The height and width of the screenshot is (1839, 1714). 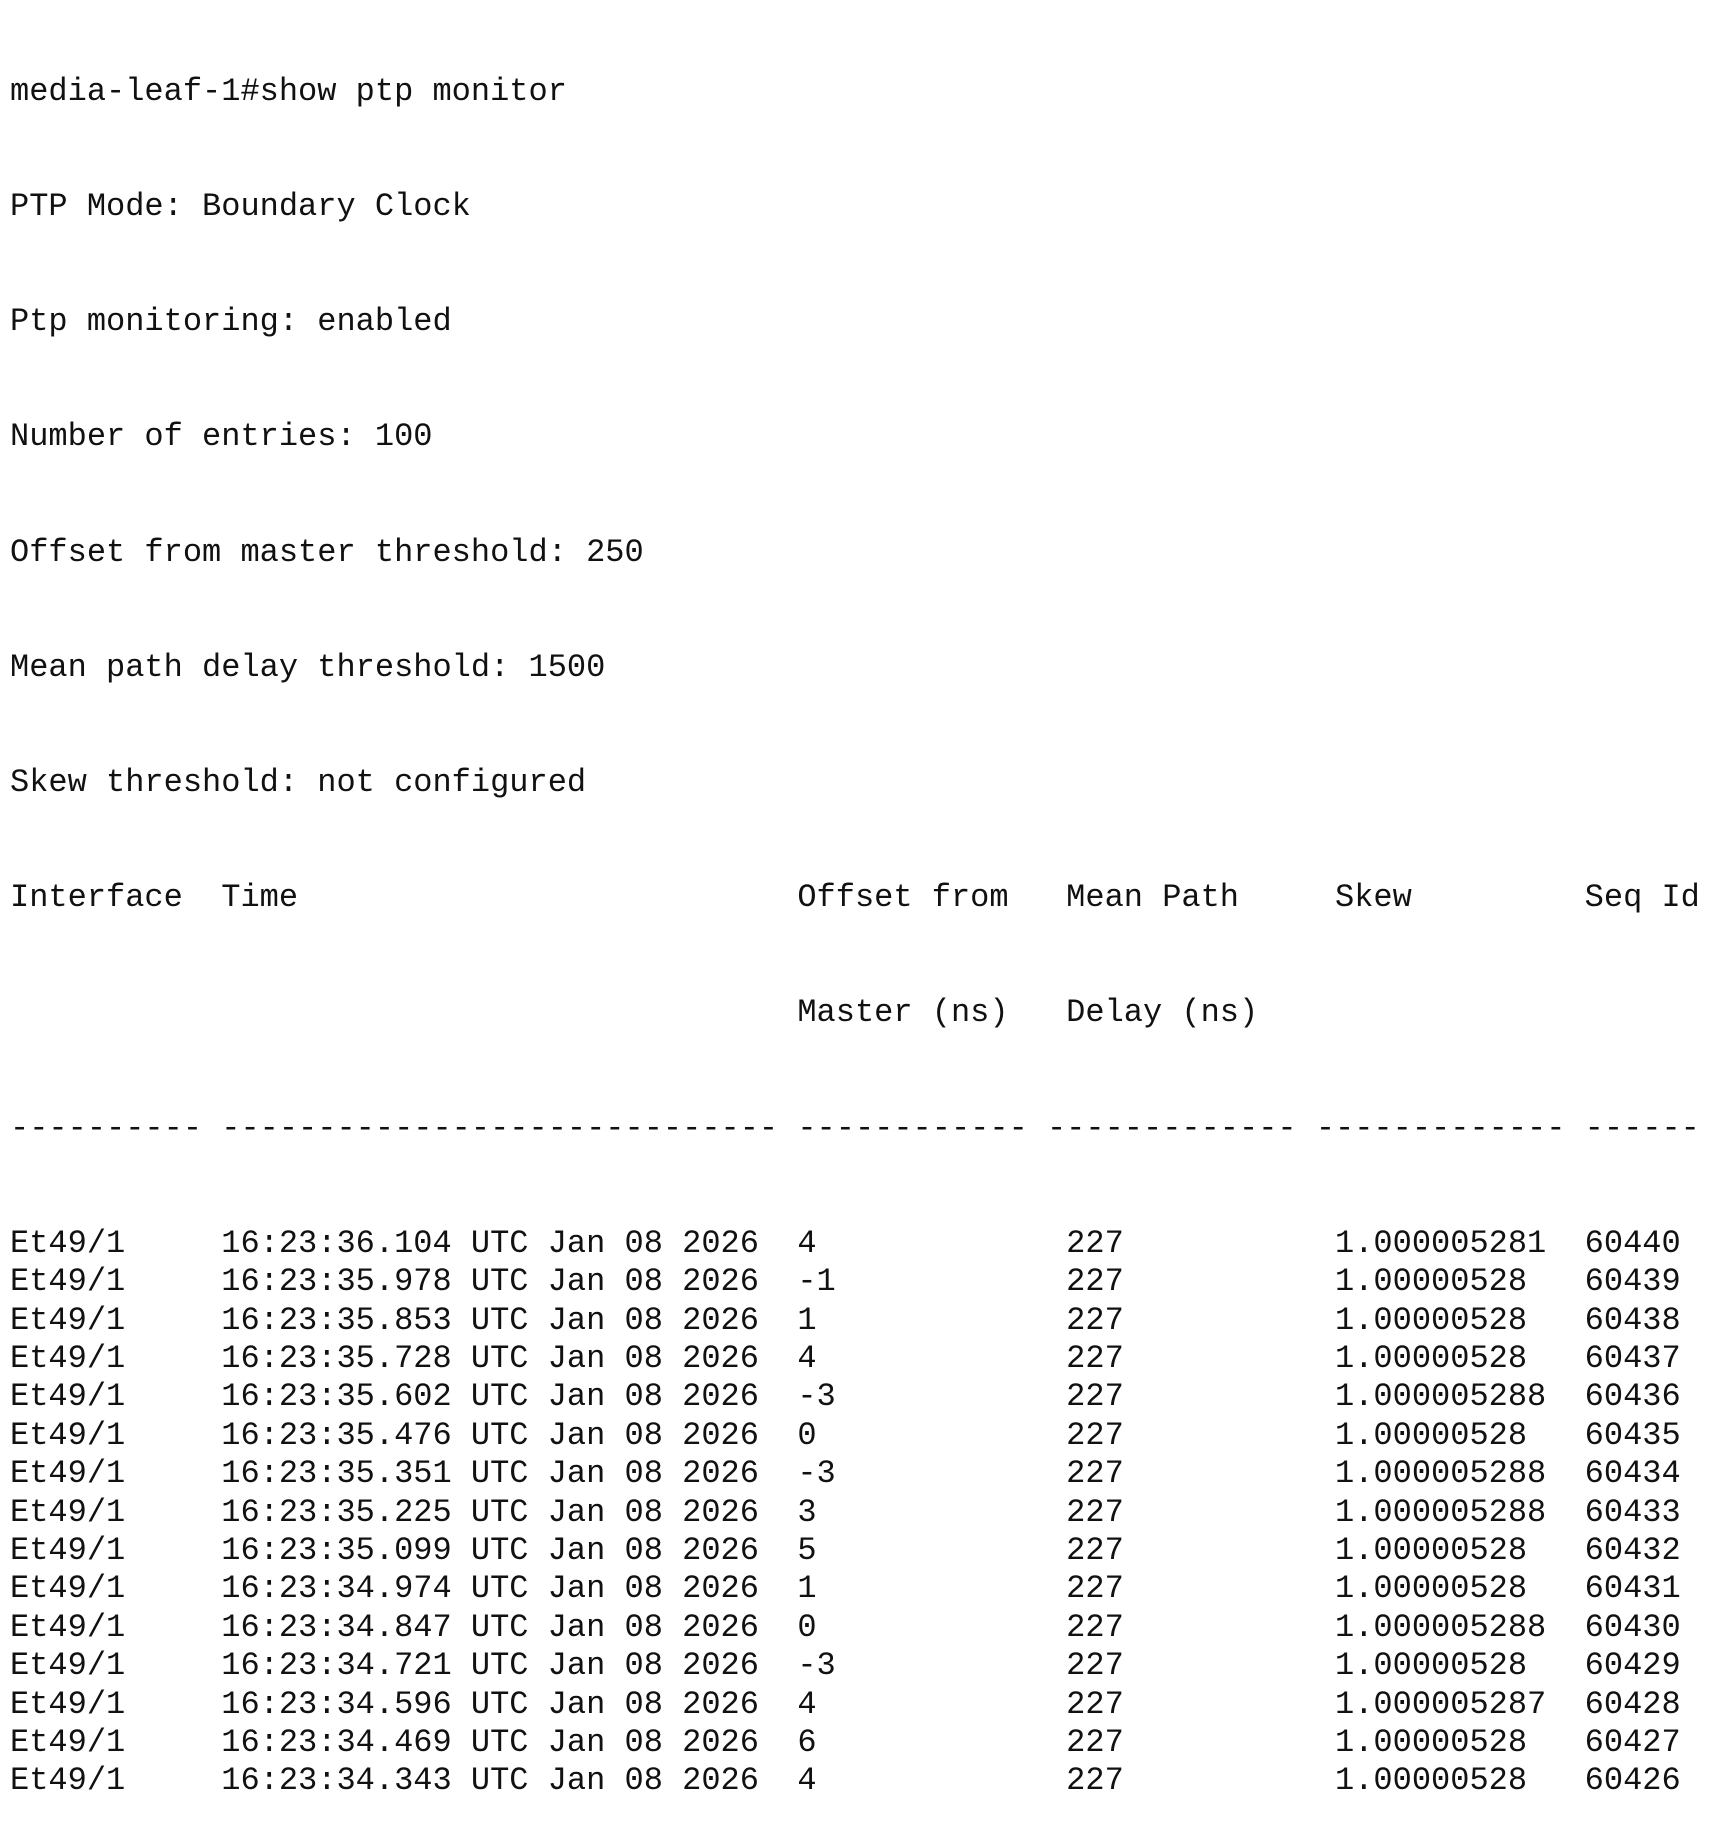 I want to click on cell-offset: 5, so click(x=807, y=1550).